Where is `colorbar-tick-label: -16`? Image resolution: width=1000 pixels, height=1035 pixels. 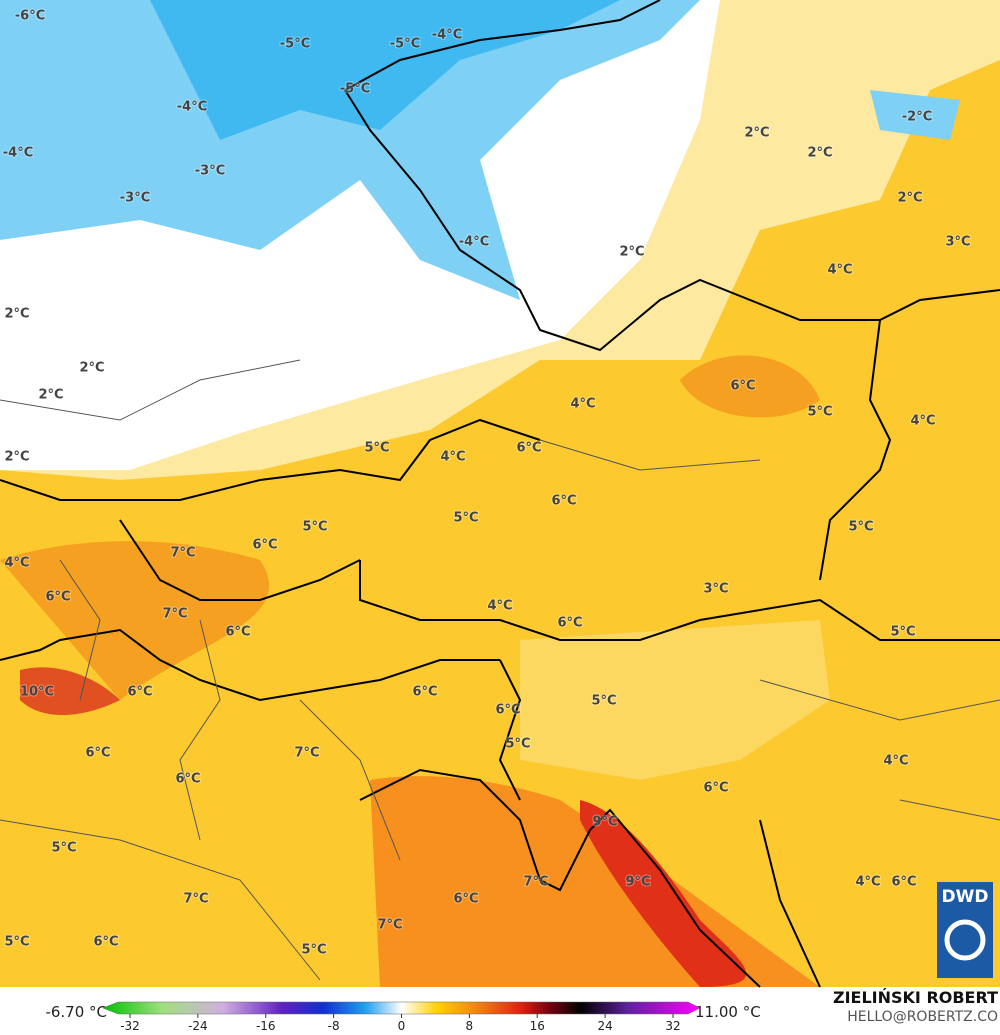 colorbar-tick-label: -16 is located at coordinates (266, 1026).